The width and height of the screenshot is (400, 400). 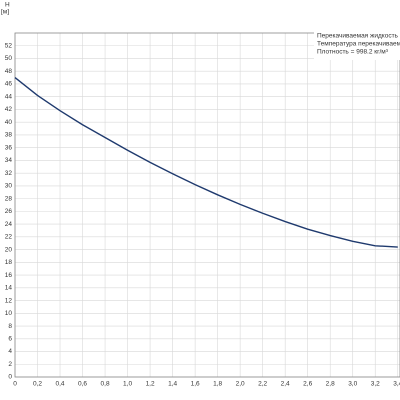 I want to click on y-tick-label: 26, so click(x=9, y=211).